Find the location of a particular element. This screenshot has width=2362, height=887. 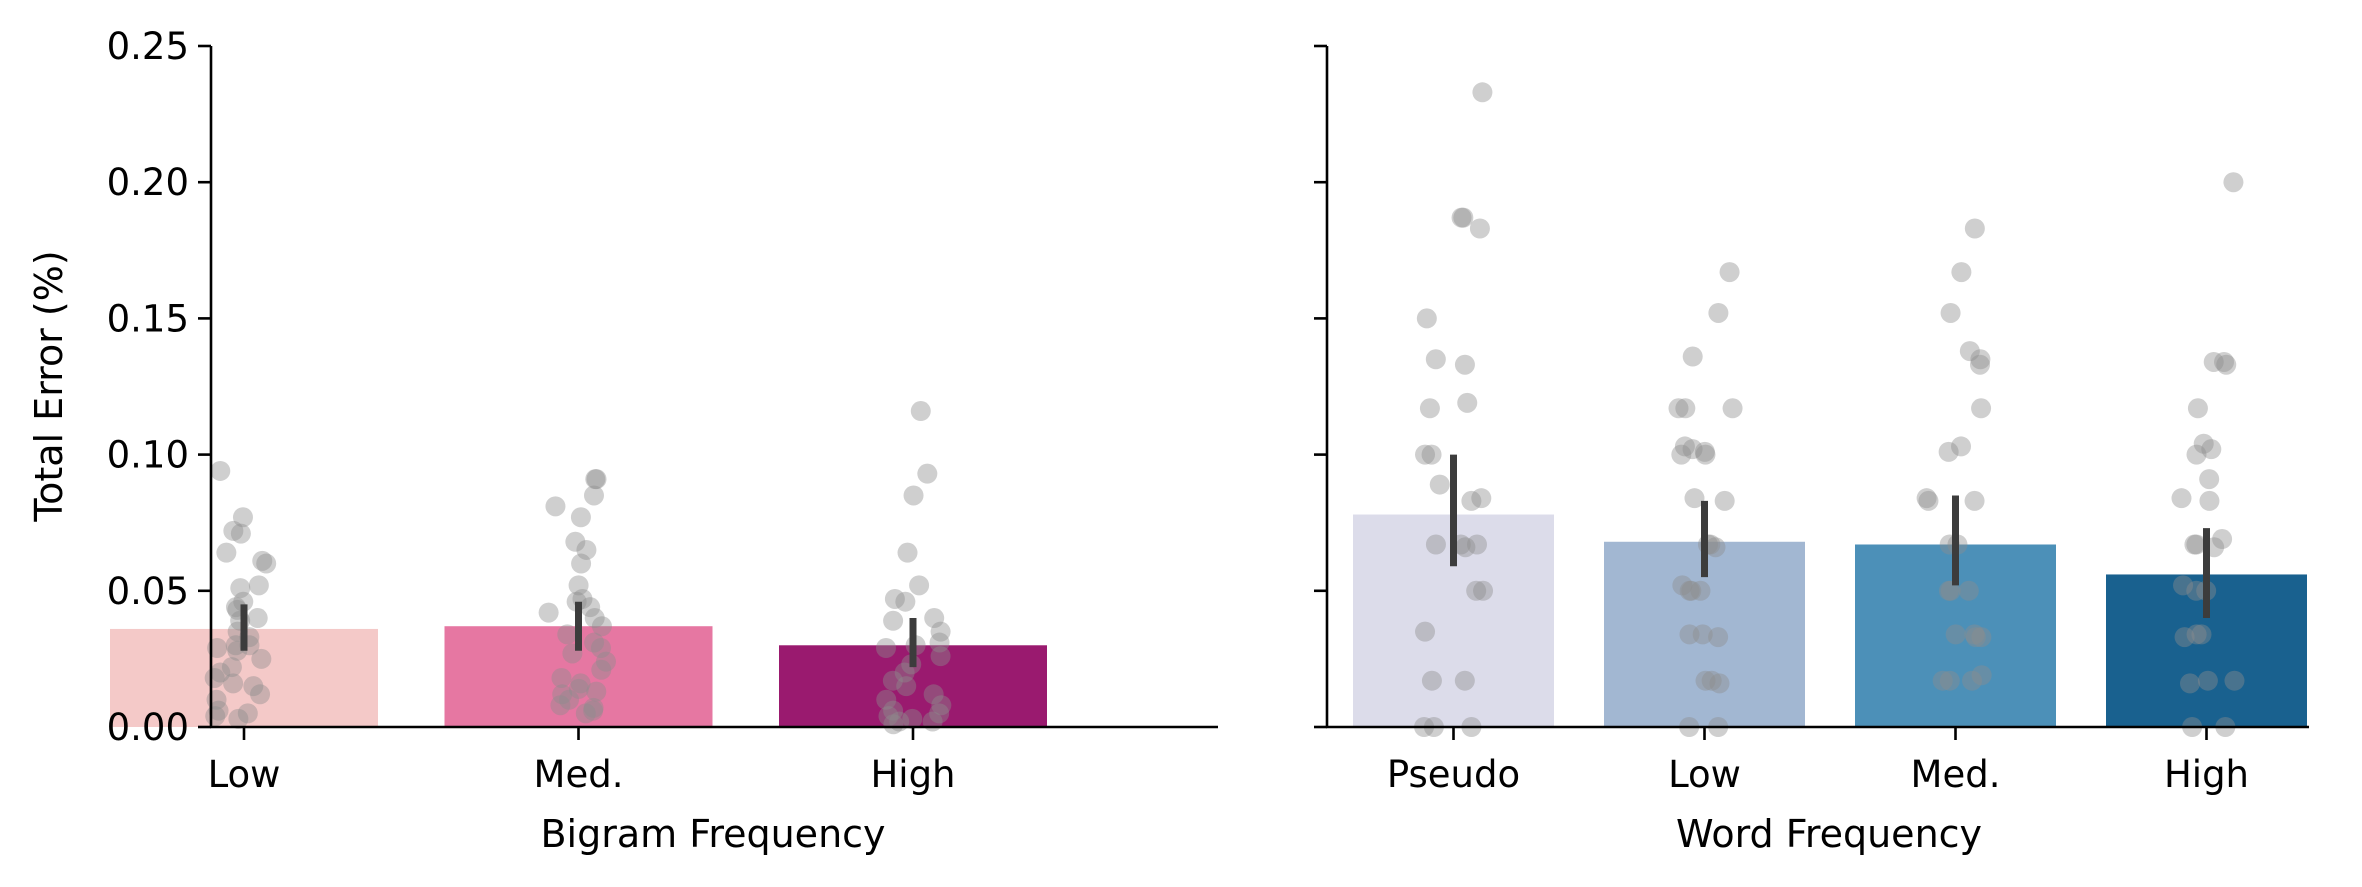

bigram-error-bars is located at coordinates (578, 634).